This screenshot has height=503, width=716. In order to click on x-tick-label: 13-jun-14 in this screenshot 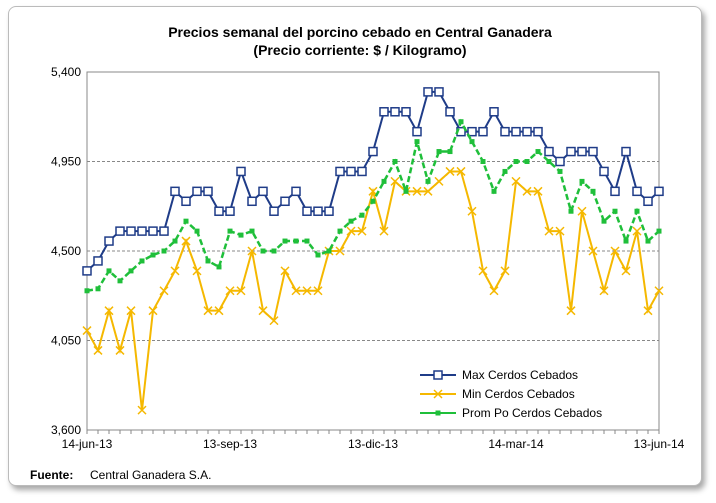, I will do `click(659, 444)`.